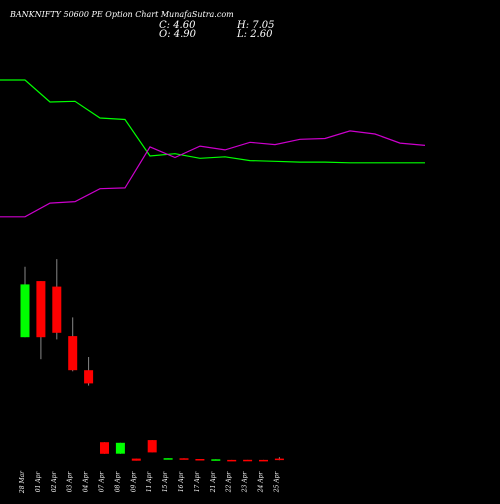 The image size is (500, 504). I want to click on x-tick-label: 22 Apr, so click(229, 482).